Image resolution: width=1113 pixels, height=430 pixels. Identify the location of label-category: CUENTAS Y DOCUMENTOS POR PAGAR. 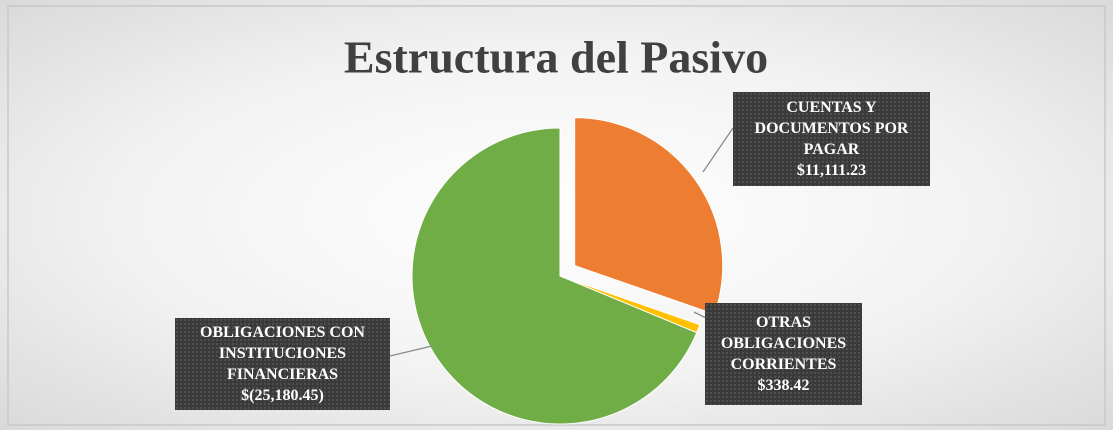
(831, 128).